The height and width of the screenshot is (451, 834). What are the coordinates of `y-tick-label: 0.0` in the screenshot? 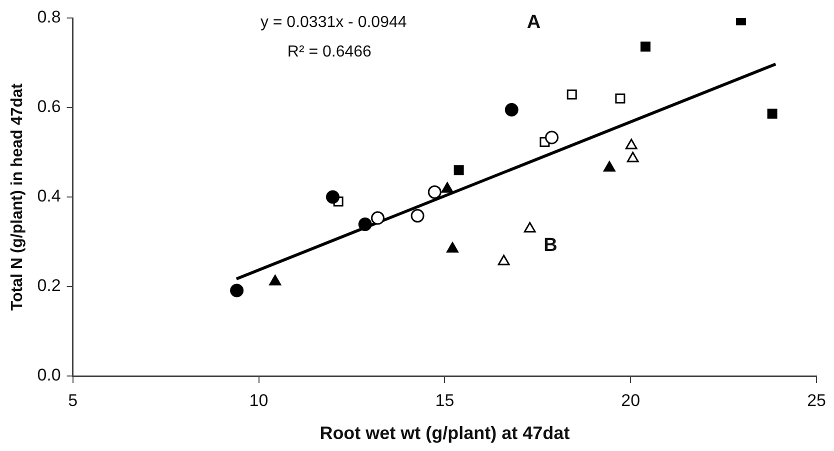 It's located at (49, 375).